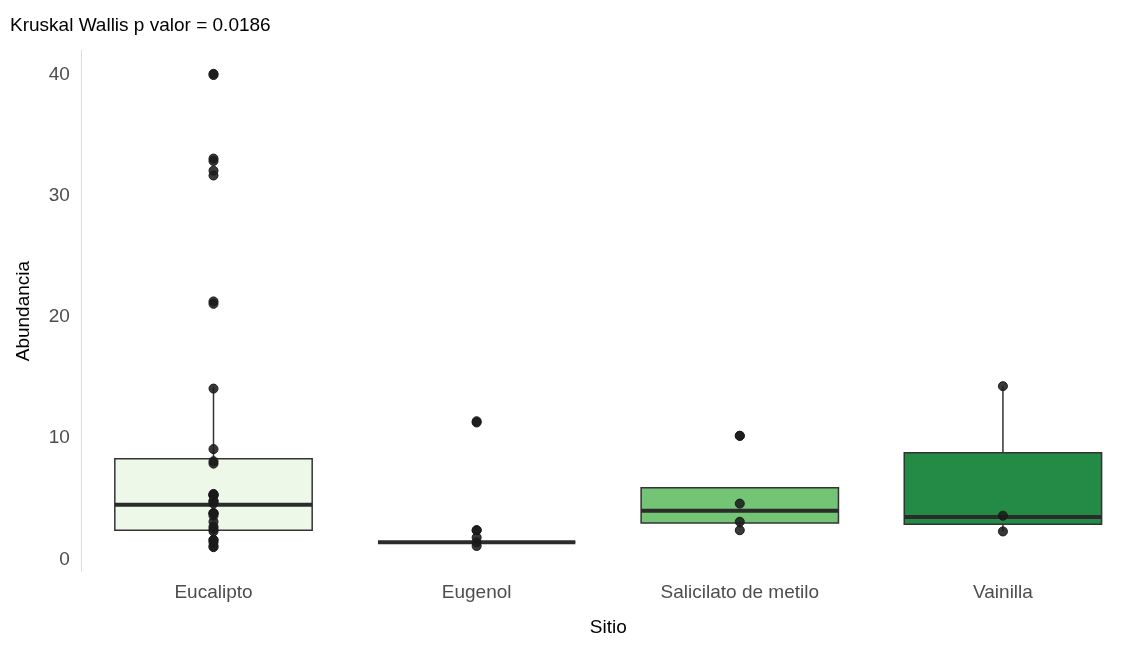 Image resolution: width=1140 pixels, height=649 pixels. What do you see at coordinates (739, 592) in the screenshot?
I see `x-tick-label: Salicilato de metilo` at bounding box center [739, 592].